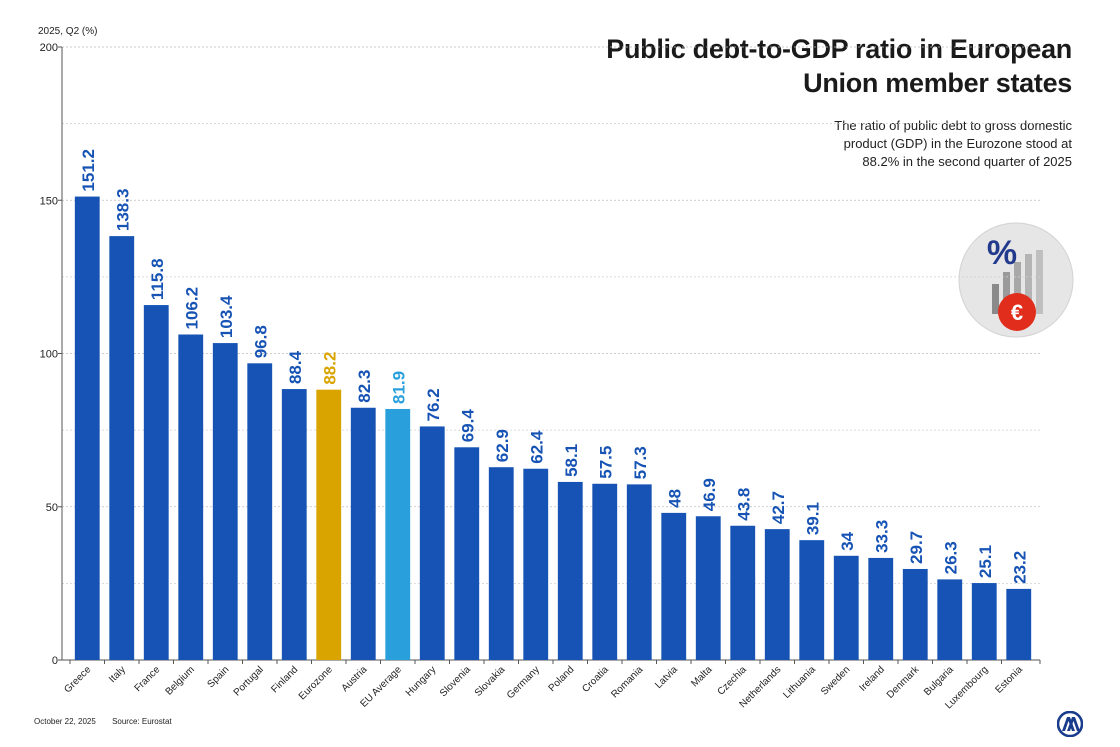  What do you see at coordinates (1002, 253) in the screenshot?
I see `percent-icon: %` at bounding box center [1002, 253].